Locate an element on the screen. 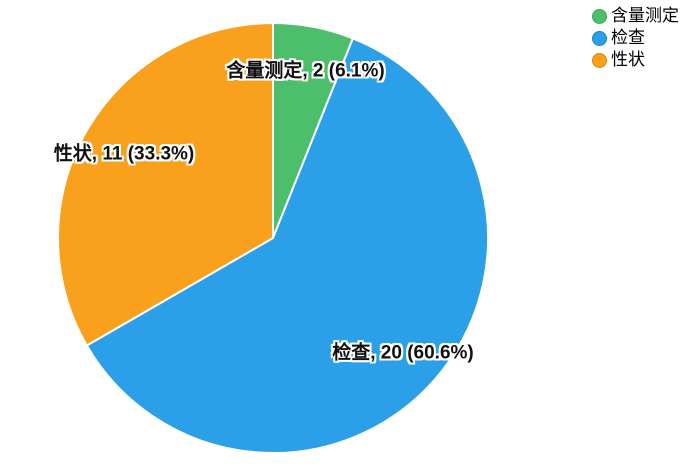  legend-label: 检查 is located at coordinates (628, 37).